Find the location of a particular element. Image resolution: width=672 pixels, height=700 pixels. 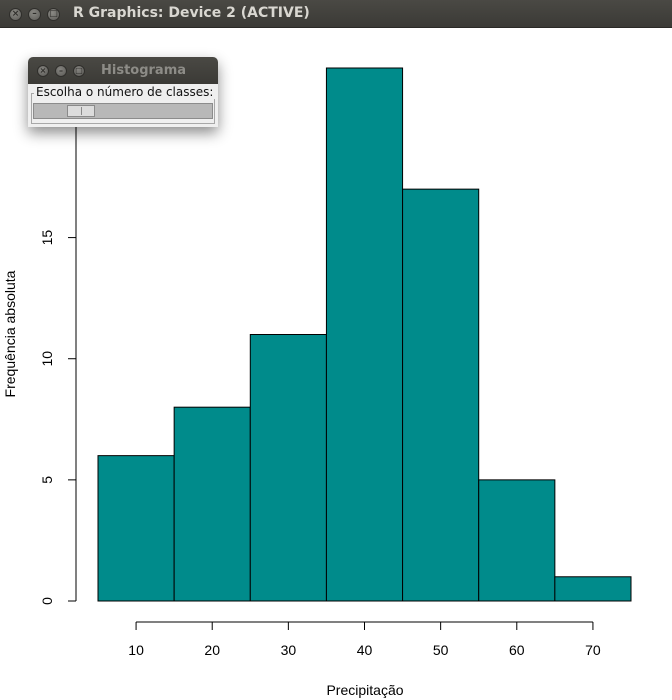

maximize-icon: □ is located at coordinates (53, 14).